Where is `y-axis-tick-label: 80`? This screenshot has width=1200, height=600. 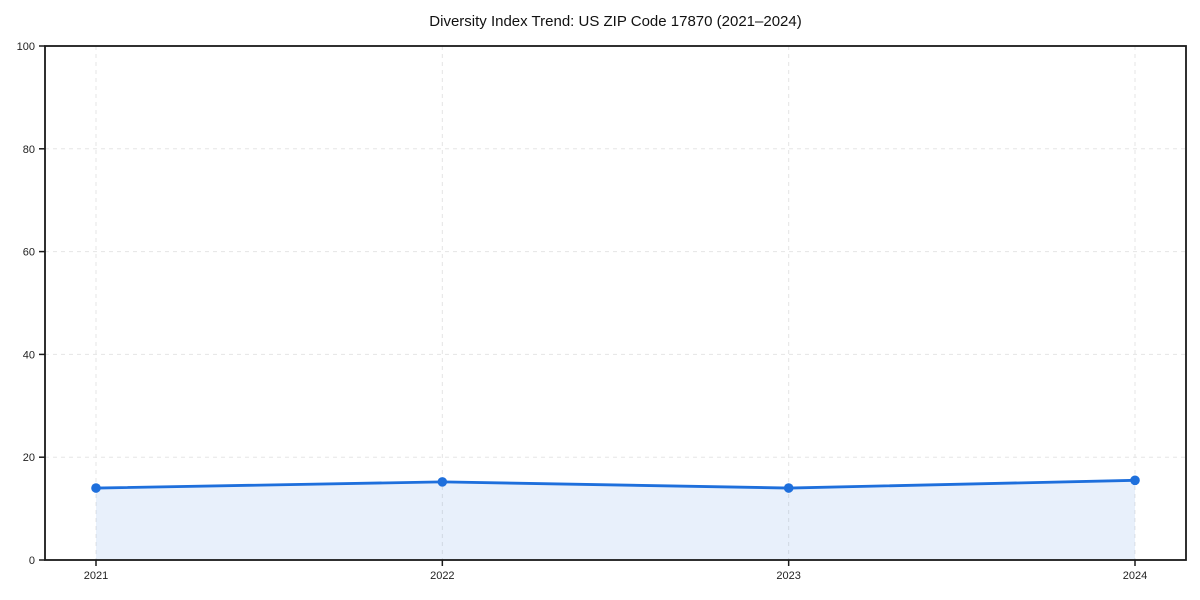
y-axis-tick-label: 80 is located at coordinates (29, 150).